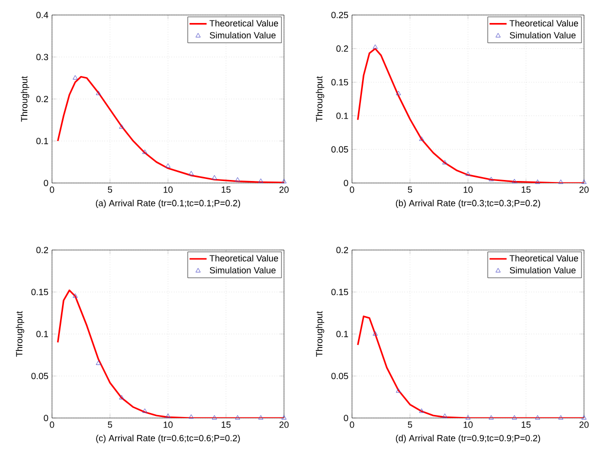  What do you see at coordinates (468, 439) in the screenshot?
I see `x-axis-title: (d) Arrival Rate (tr=0.9;tc=0.9;P=0.2)` at bounding box center [468, 439].